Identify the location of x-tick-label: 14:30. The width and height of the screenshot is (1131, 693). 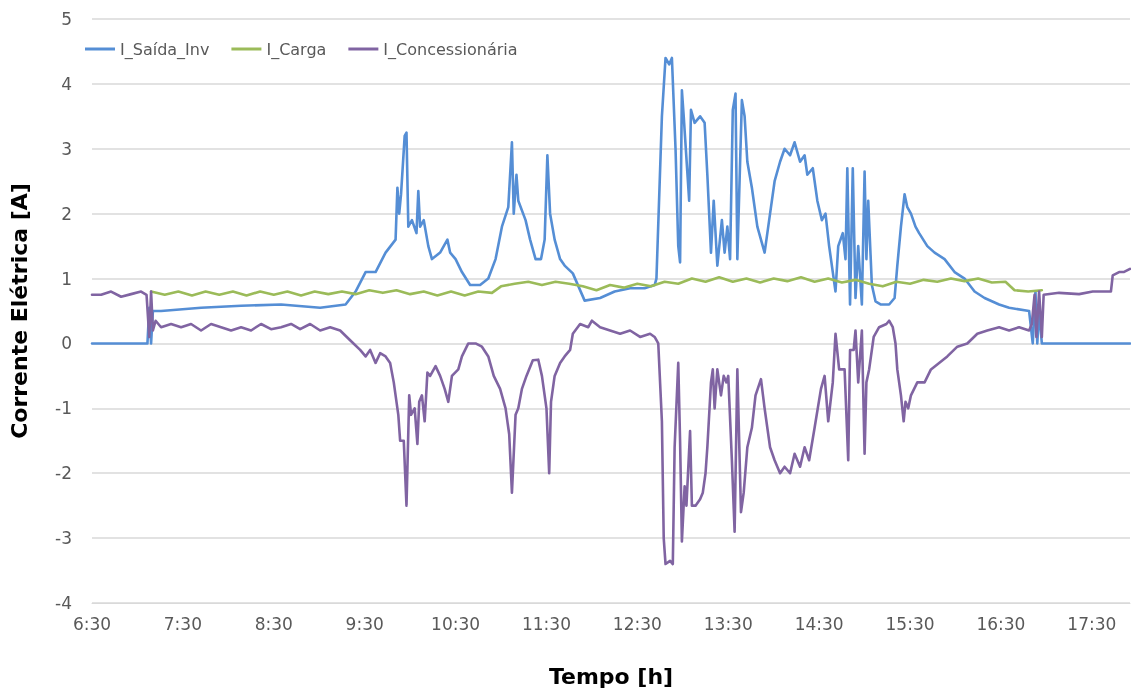
(819, 623).